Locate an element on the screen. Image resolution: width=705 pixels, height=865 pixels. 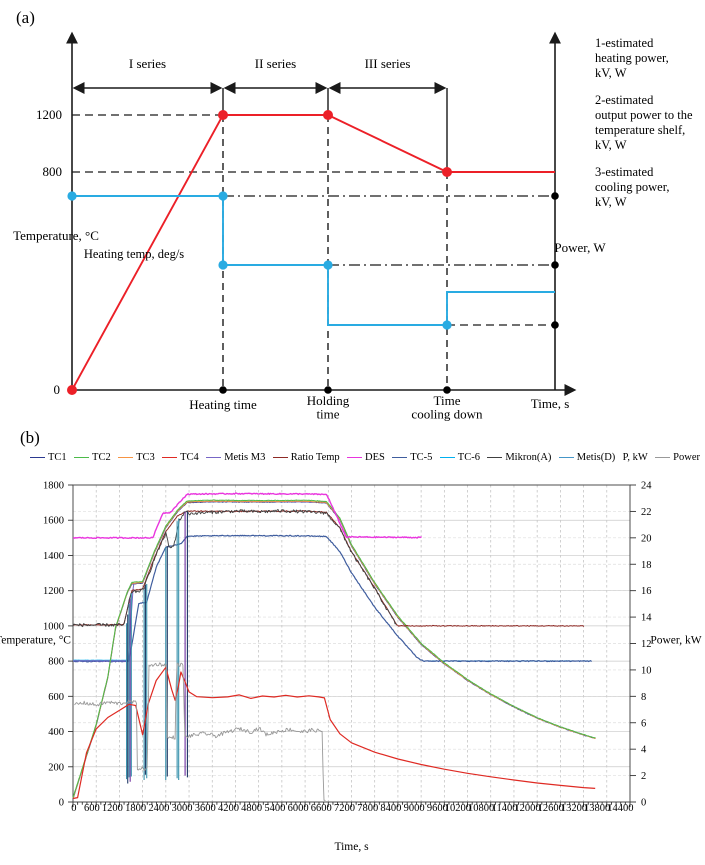
y-right-tick-label: 20 is located at coordinates (646, 538).